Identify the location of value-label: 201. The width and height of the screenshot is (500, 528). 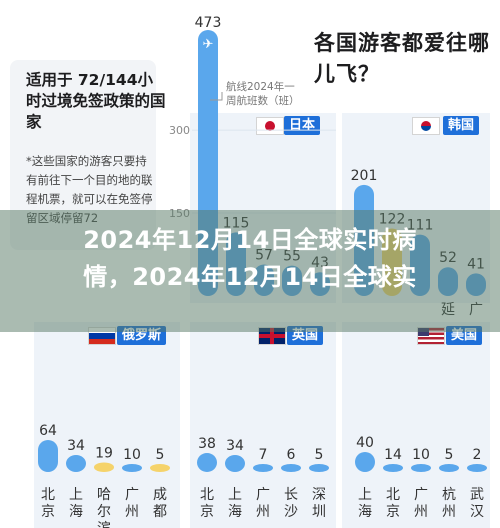
(364, 176).